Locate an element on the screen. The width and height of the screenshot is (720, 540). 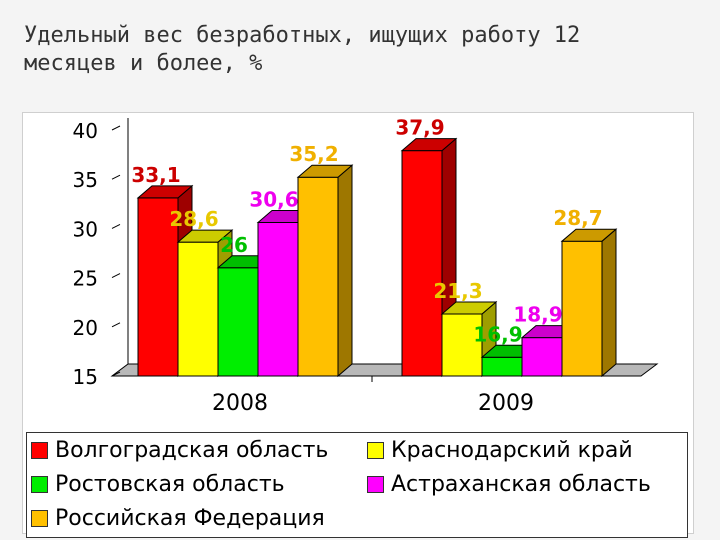
legend-item-rostov: Ростовская область is located at coordinates (158, 484).